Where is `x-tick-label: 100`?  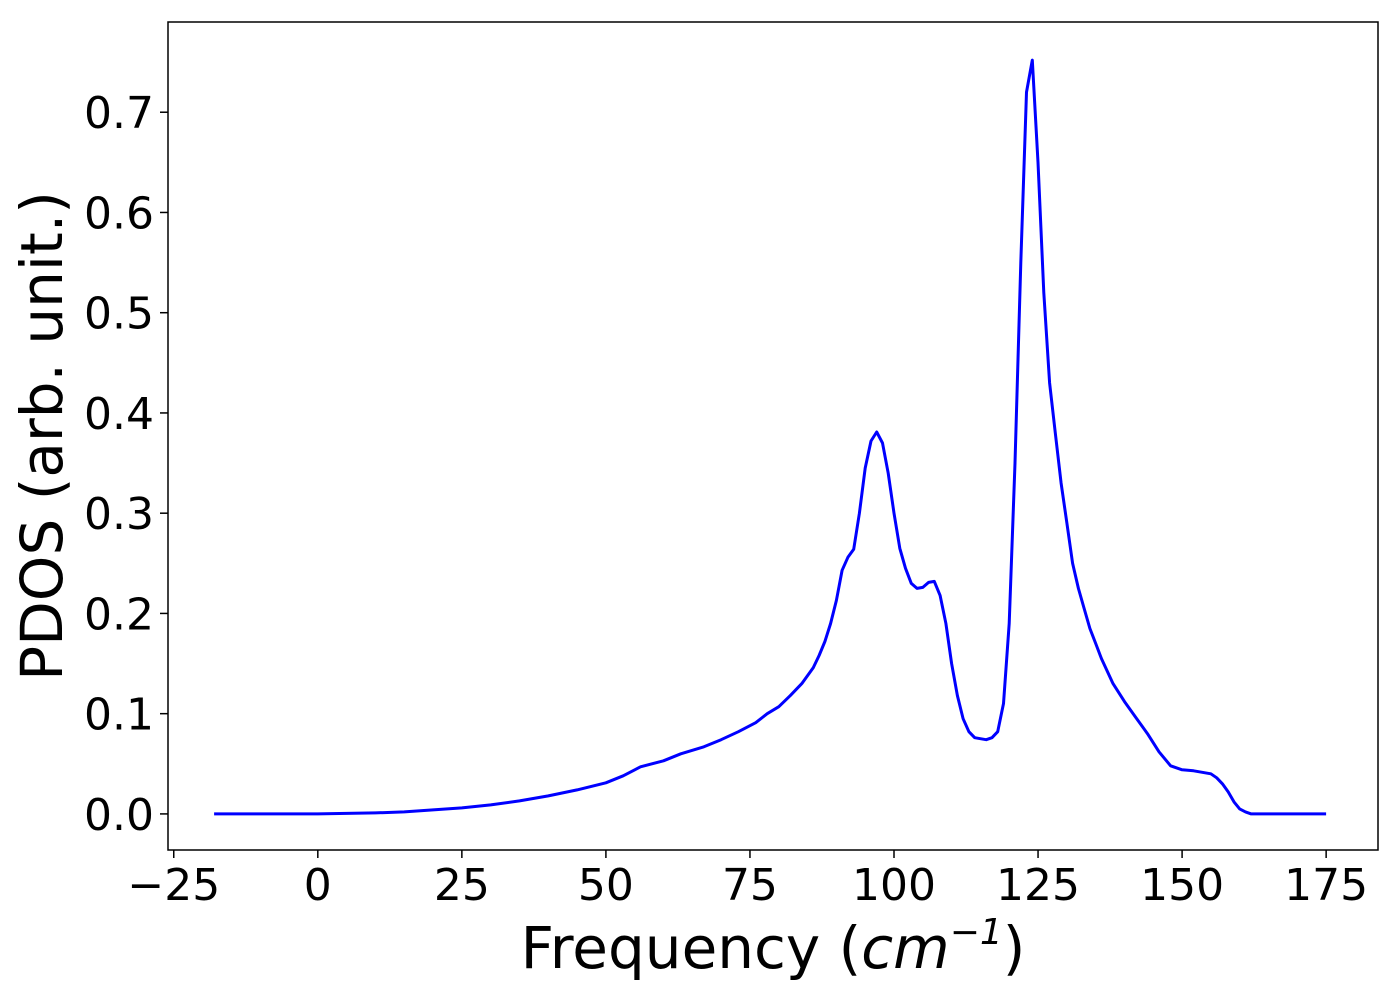 x-tick-label: 100 is located at coordinates (894, 885).